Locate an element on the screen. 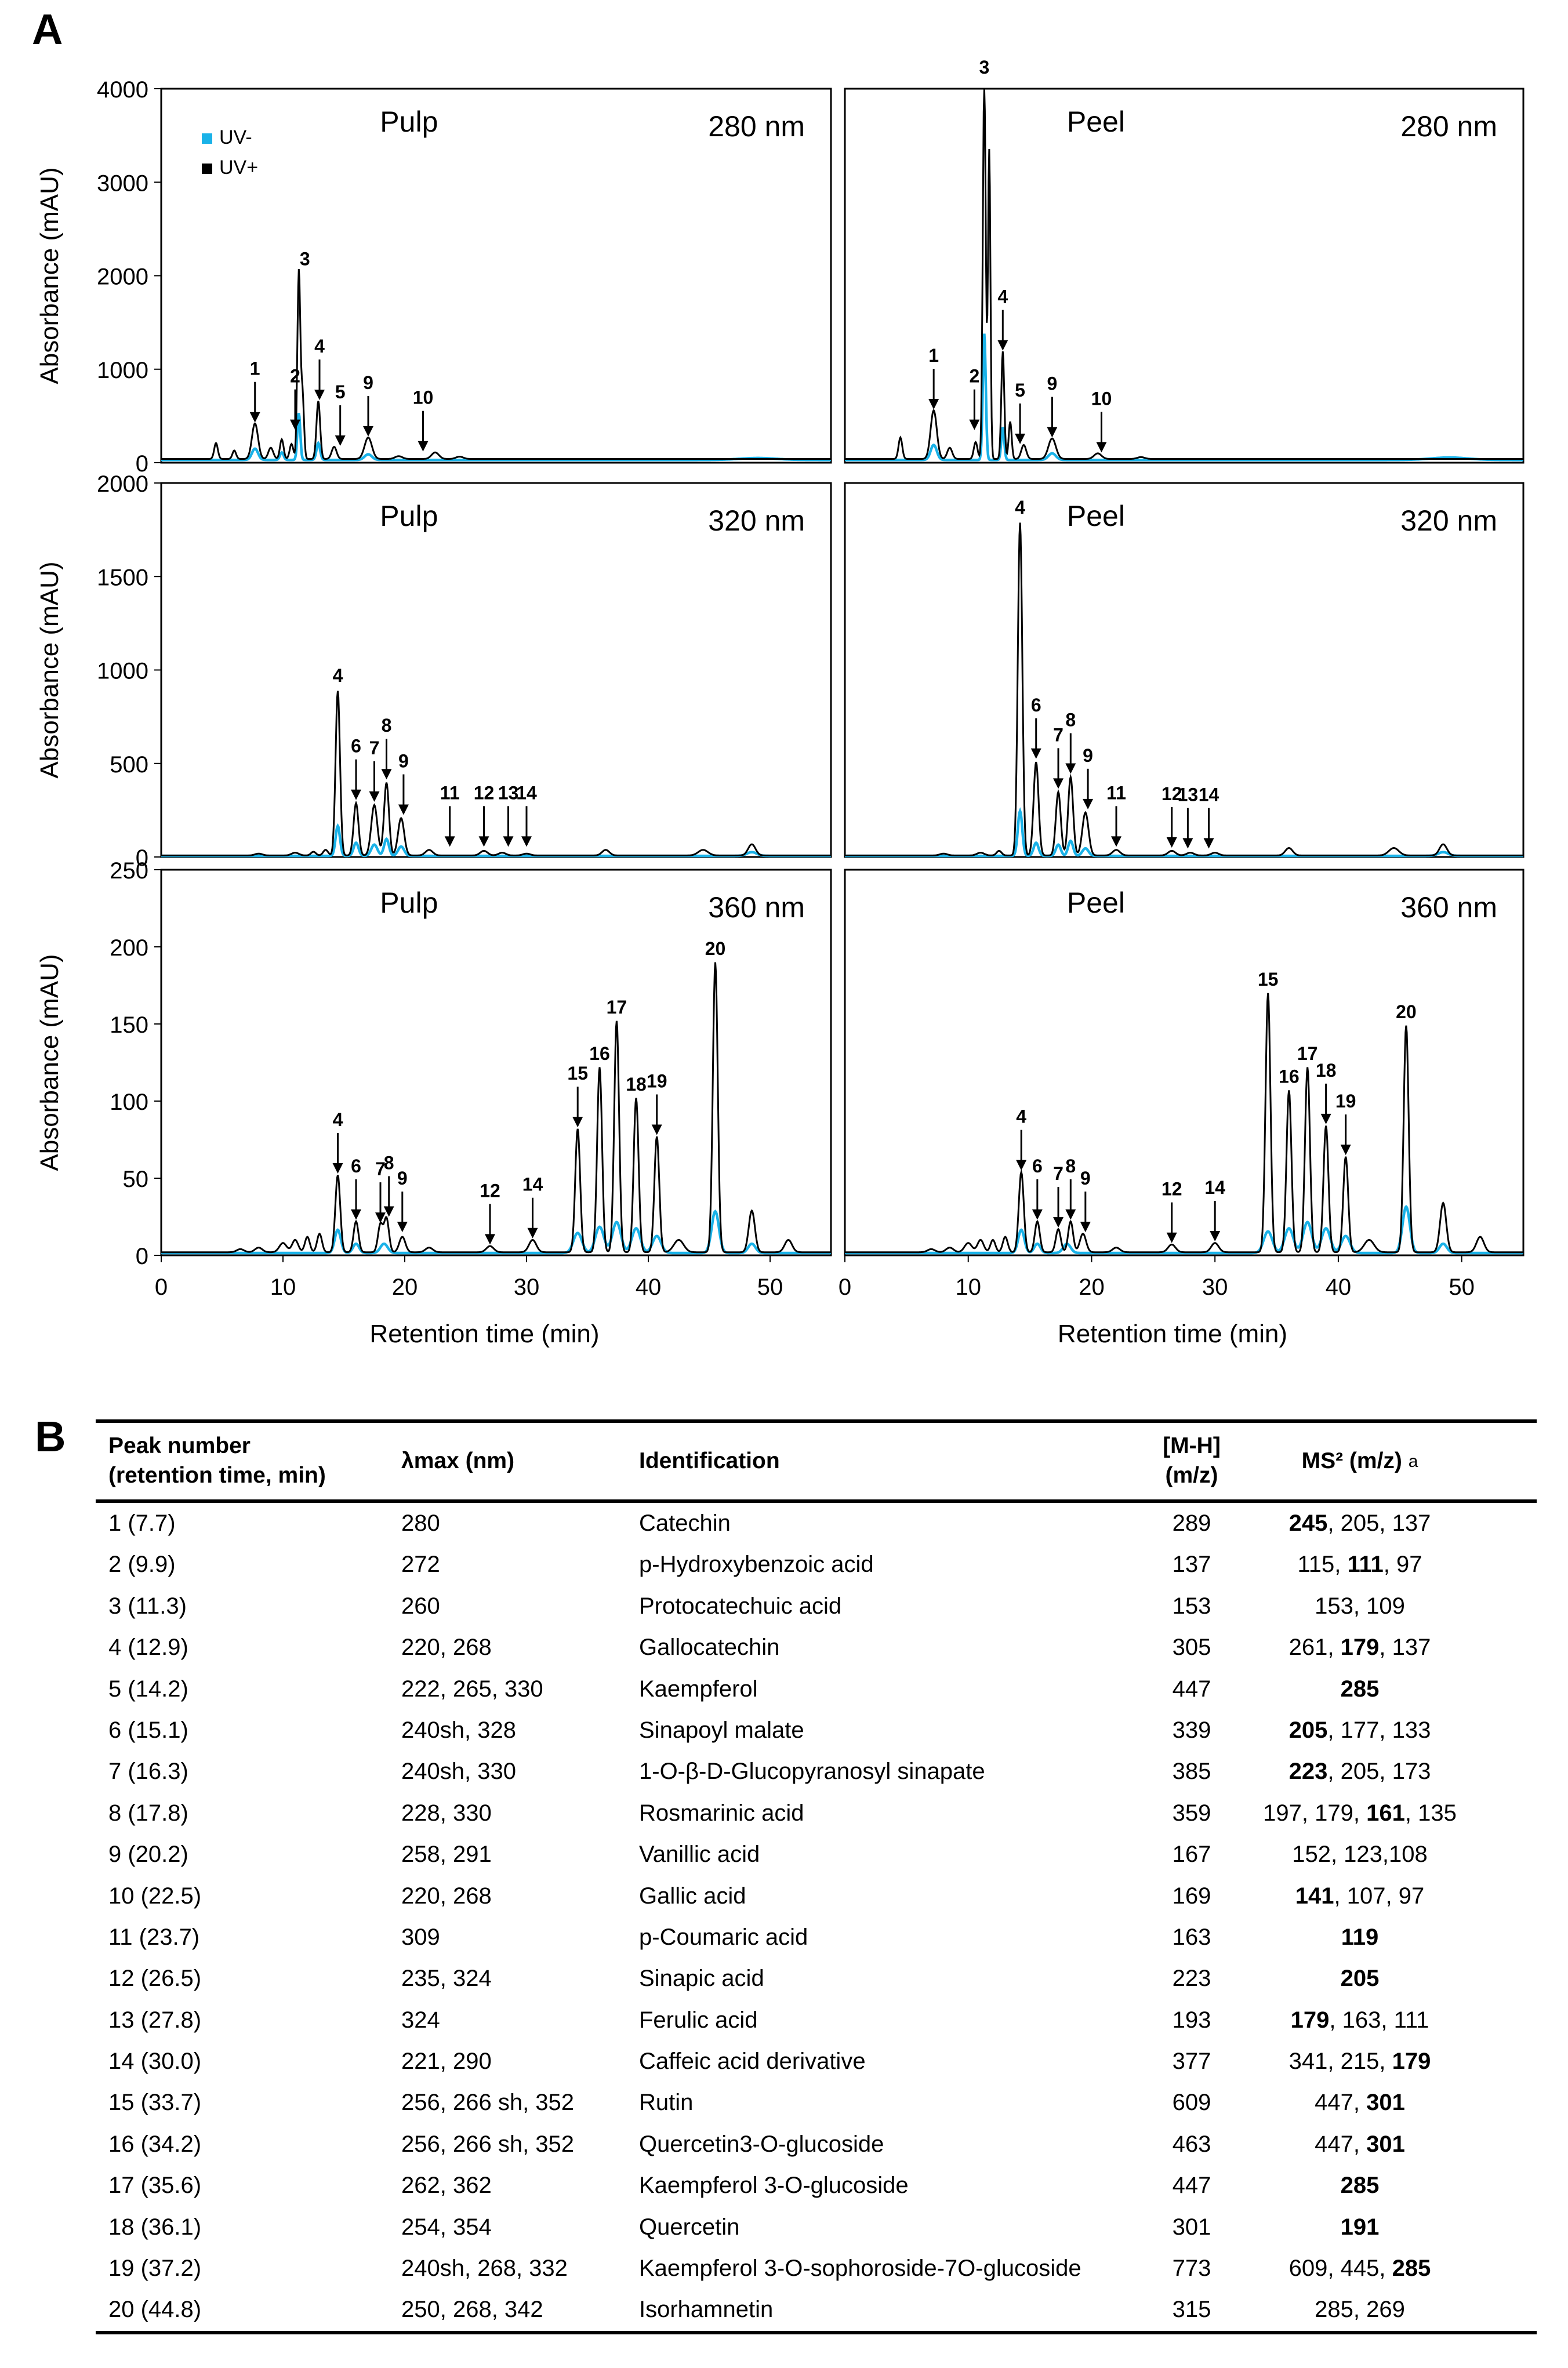 This screenshot has width=1568, height=2368. cell-peak: 10 (22.5) is located at coordinates (155, 1896).